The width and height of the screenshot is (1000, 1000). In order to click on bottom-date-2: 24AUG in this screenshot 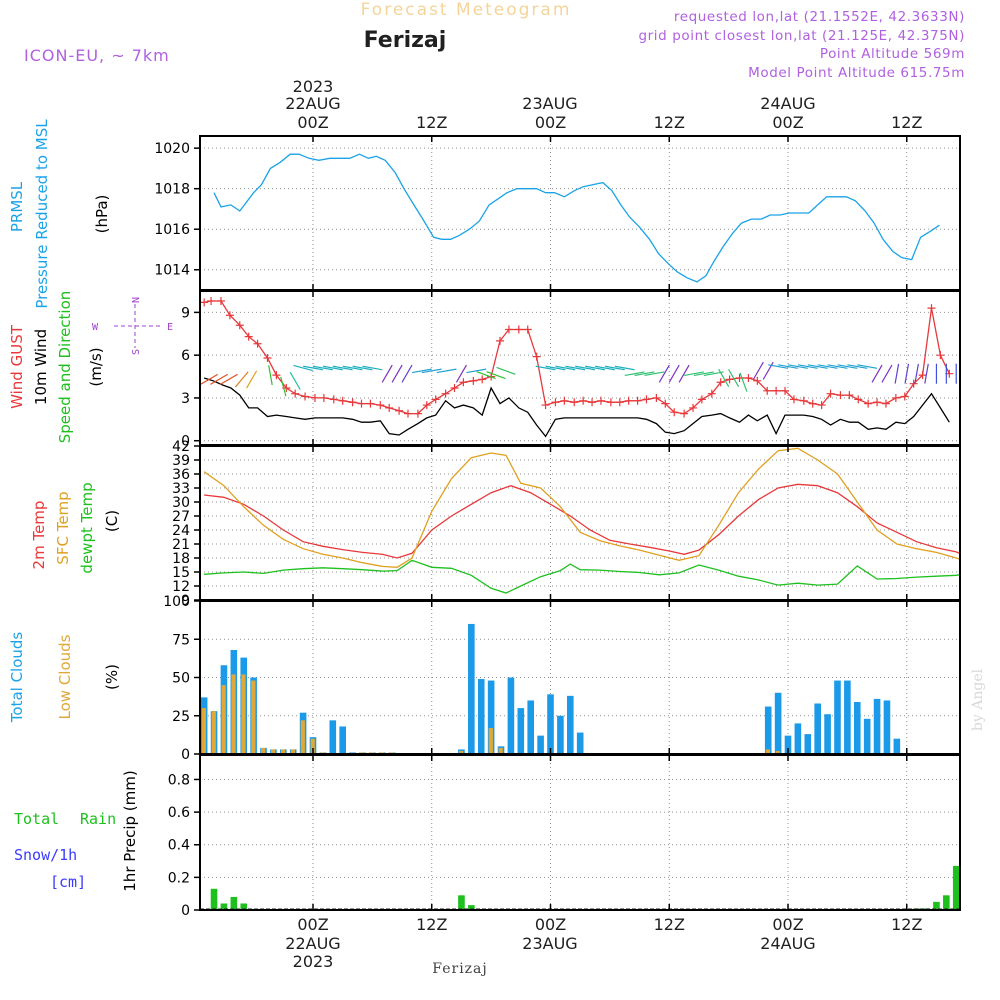, I will do `click(787, 943)`.